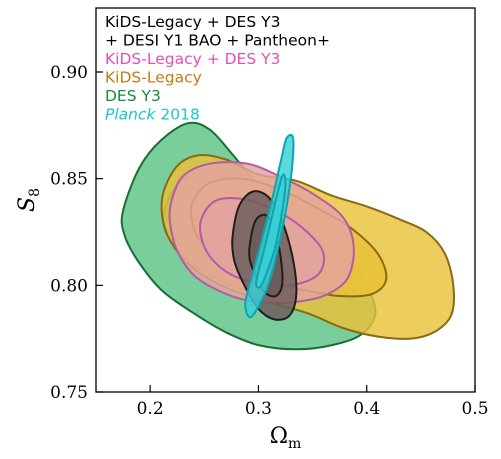 This screenshot has width=501, height=459. Describe the element at coordinates (27, 204) in the screenshot. I see `y-axis-label-main: S` at that location.